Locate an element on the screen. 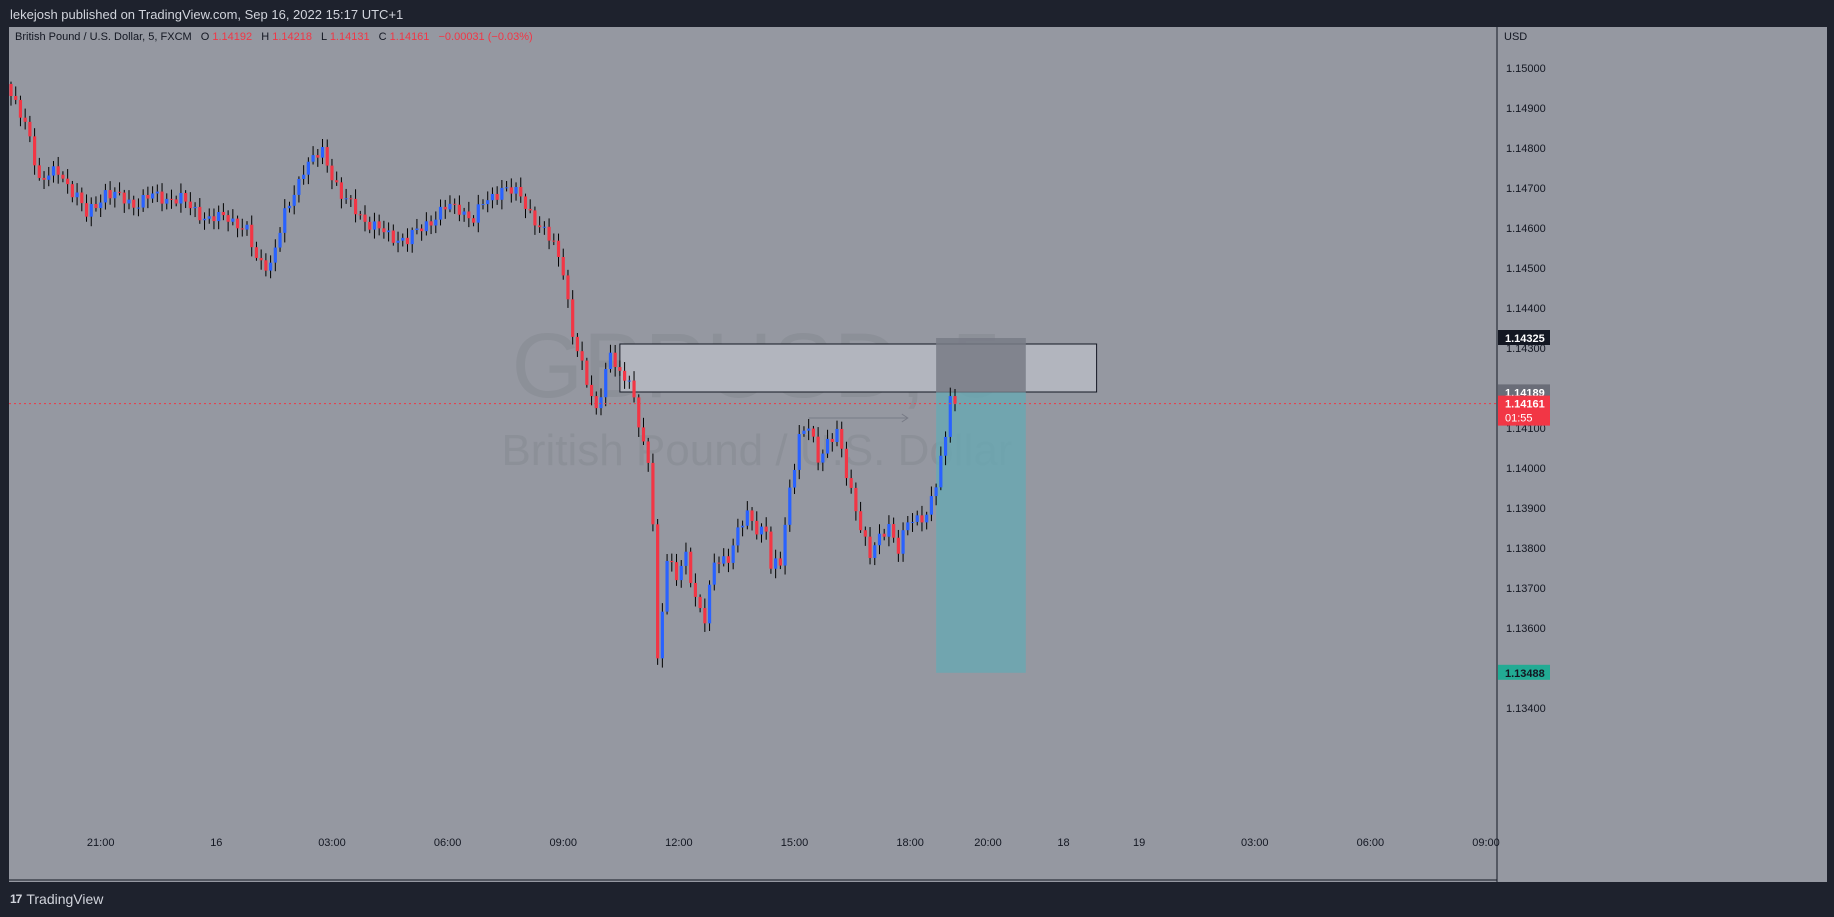 The image size is (1834, 917). time-tick-label: 15:00 is located at coordinates (795, 843).